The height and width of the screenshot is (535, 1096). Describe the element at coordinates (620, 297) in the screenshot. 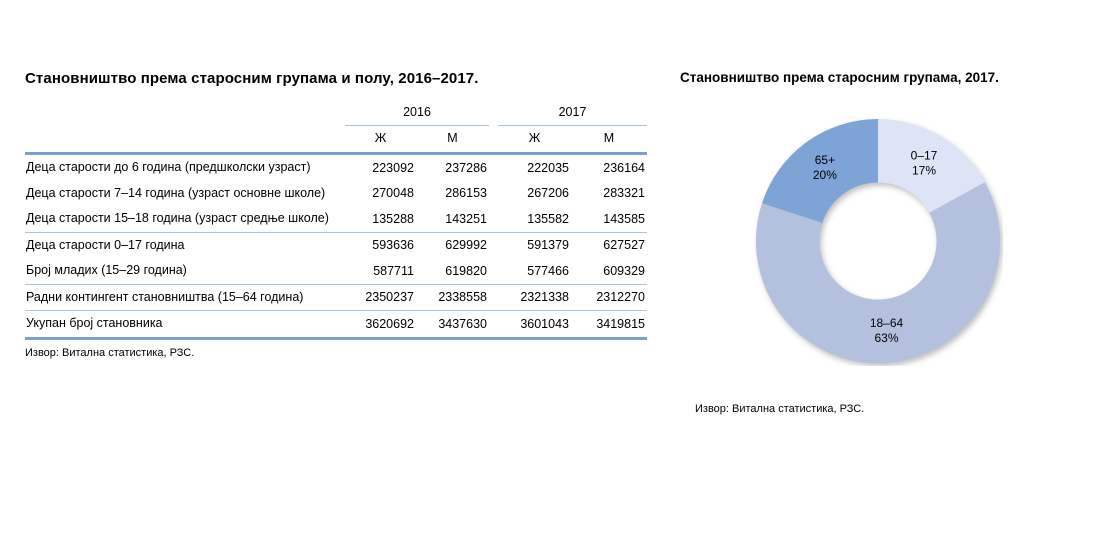

I see `value-cell: 2312270` at that location.